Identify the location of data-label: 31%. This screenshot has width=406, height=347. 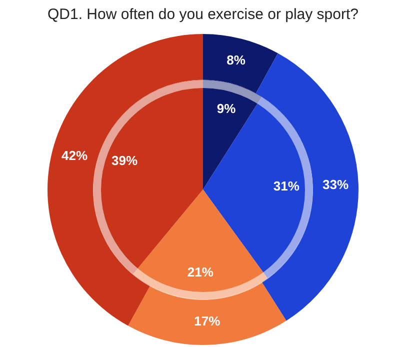
(286, 186).